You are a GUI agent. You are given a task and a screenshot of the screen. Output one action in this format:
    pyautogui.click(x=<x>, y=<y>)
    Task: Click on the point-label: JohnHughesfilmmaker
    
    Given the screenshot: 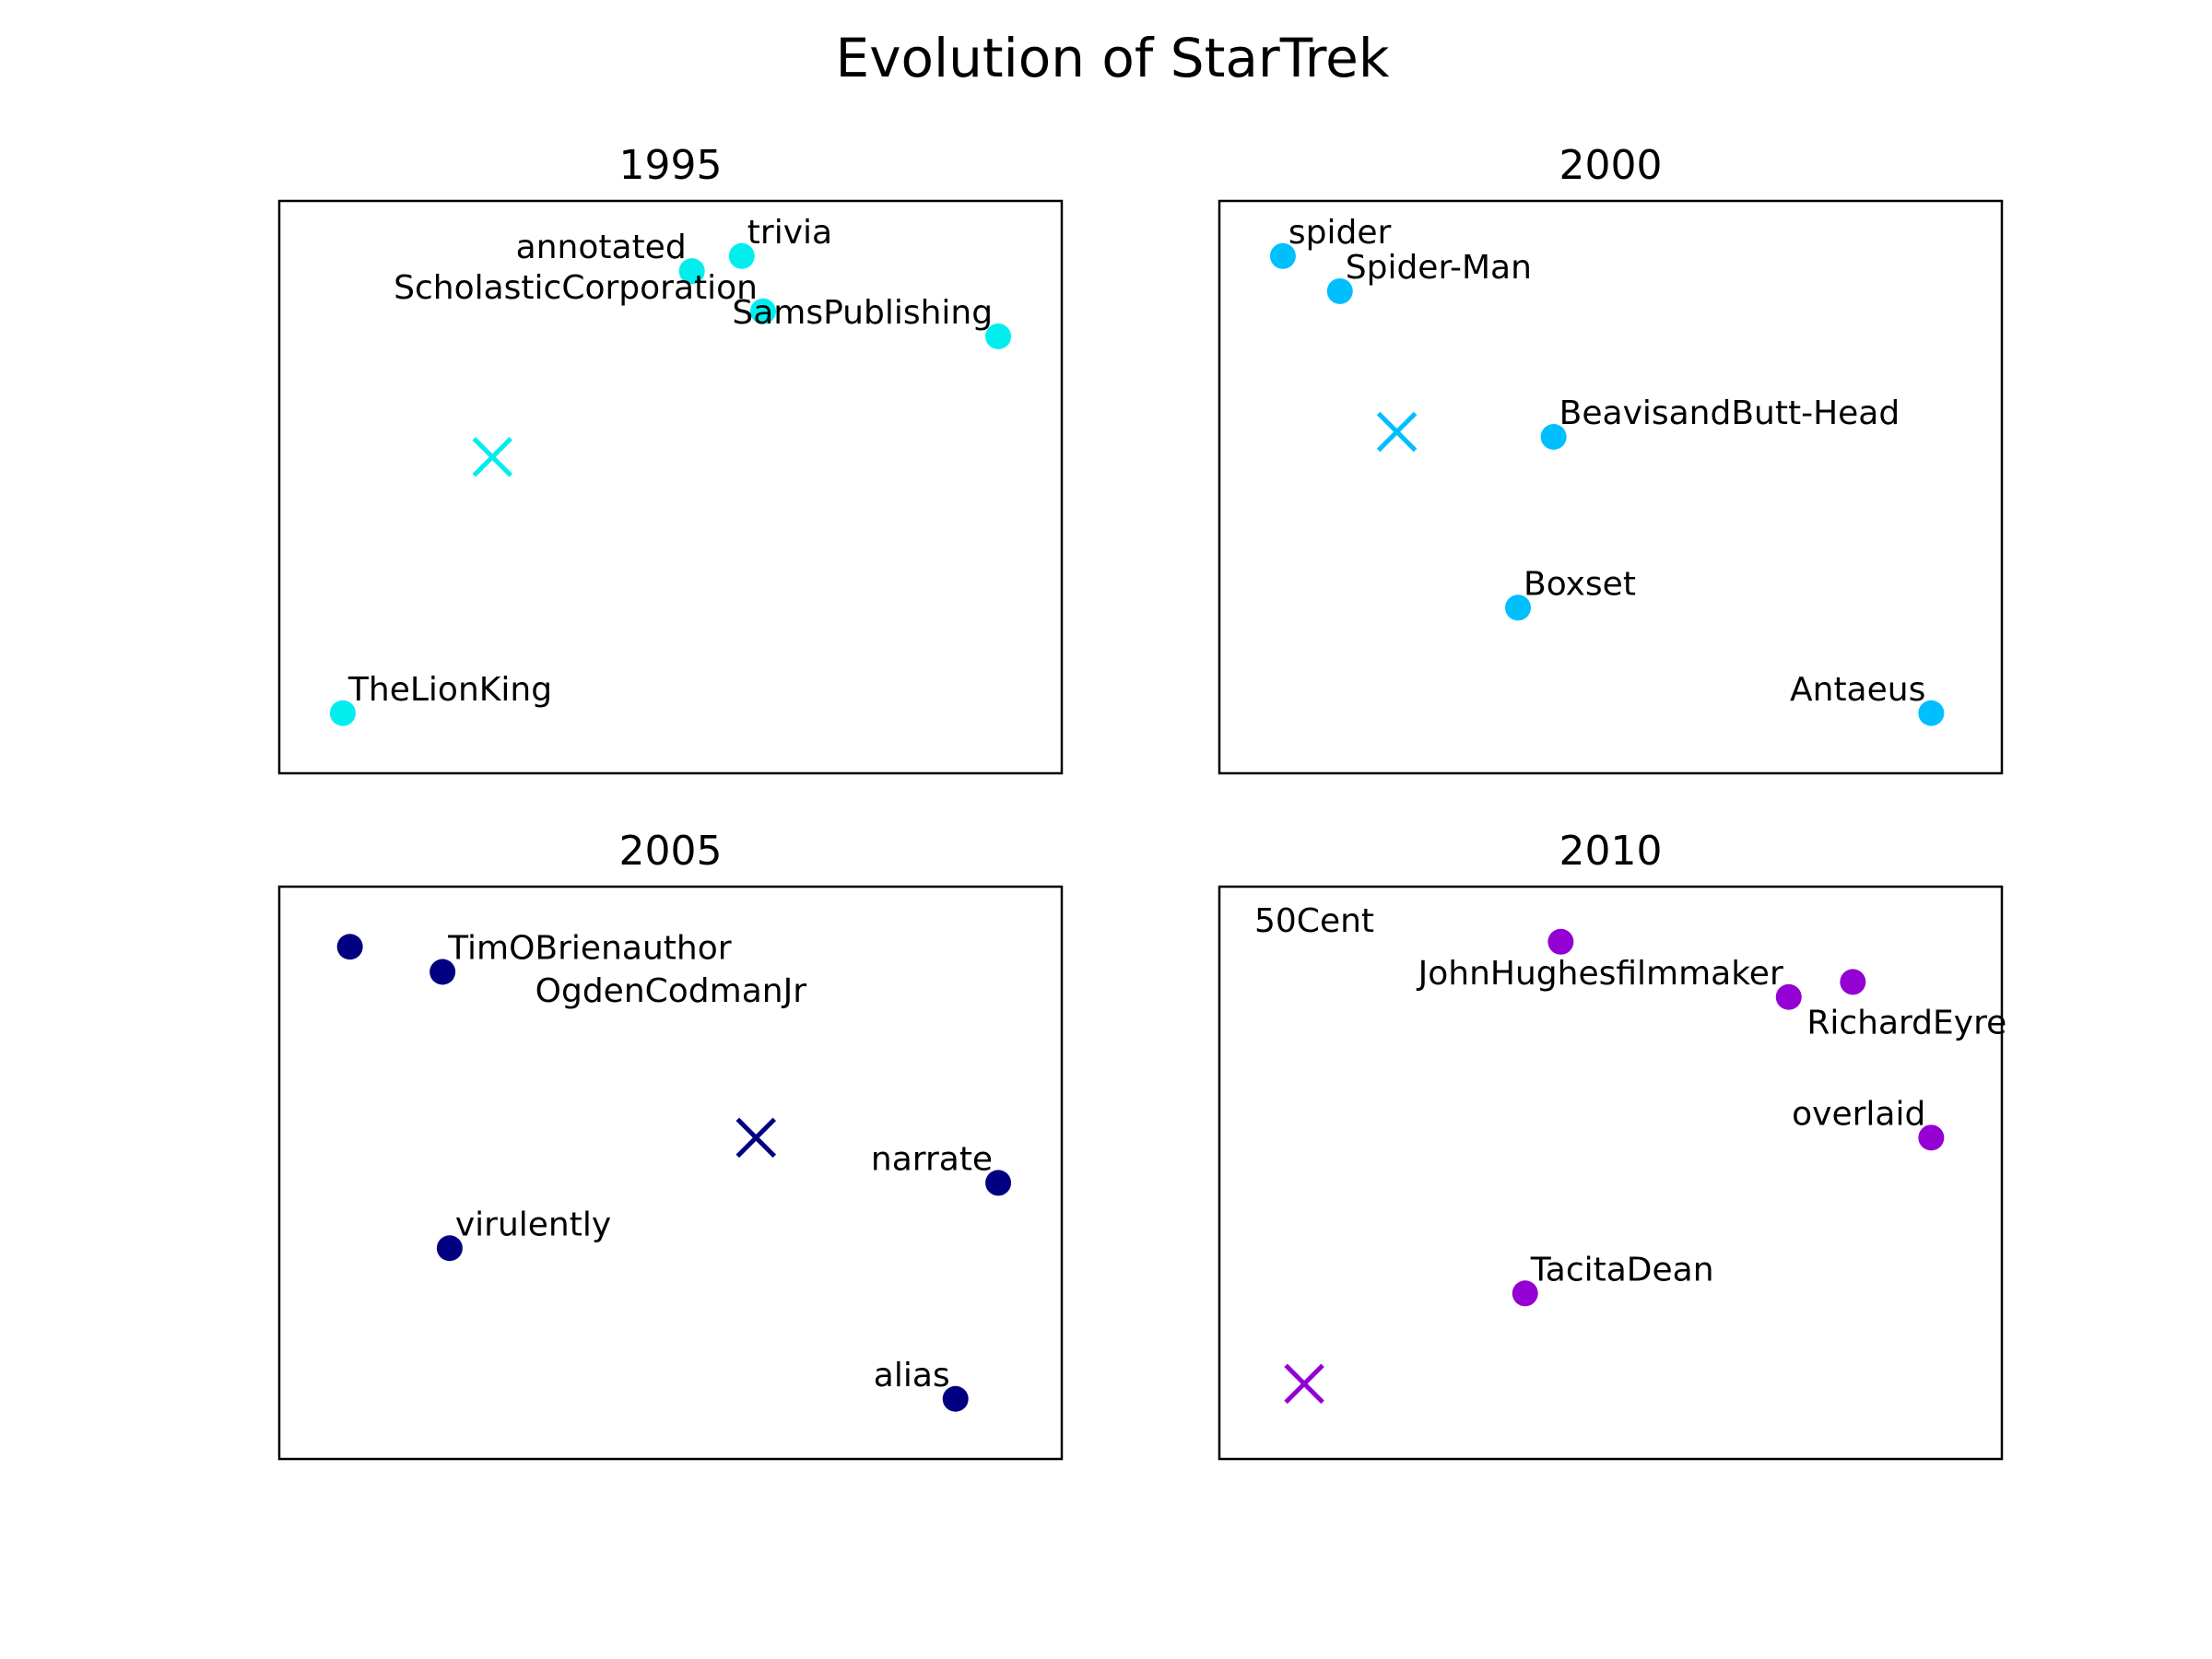 What is the action you would take?
    pyautogui.click(x=1600, y=974)
    